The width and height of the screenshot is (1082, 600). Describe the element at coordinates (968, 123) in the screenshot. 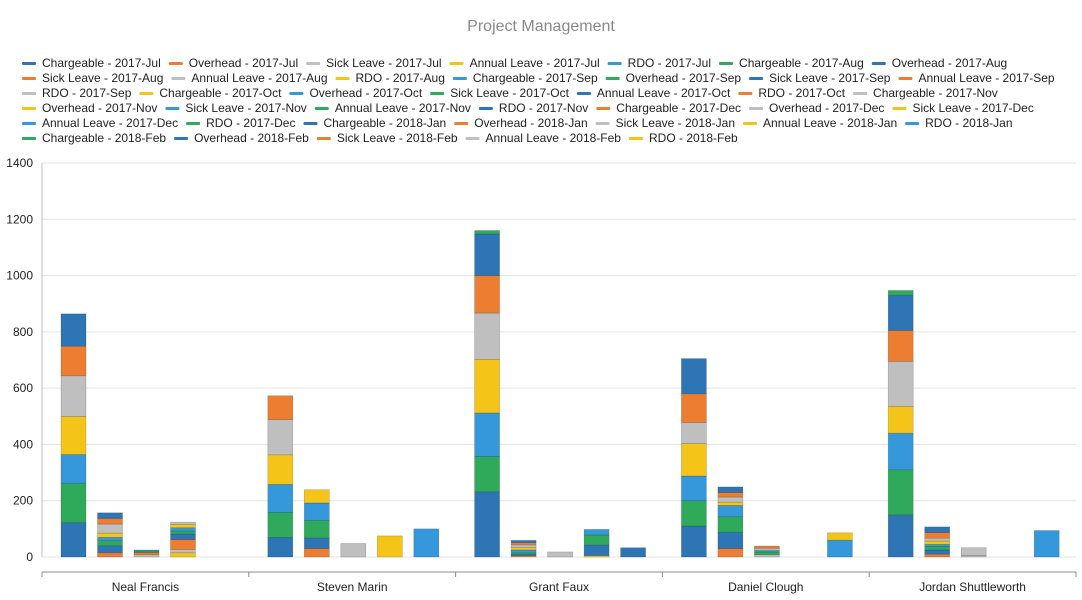

I see `legend-label: RDO - 2018-Jan` at that location.